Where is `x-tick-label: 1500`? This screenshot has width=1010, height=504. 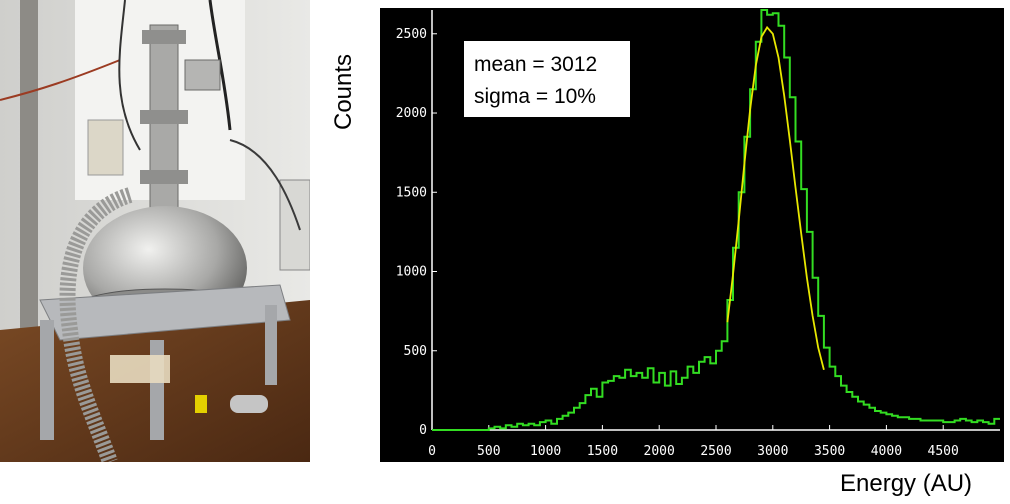
x-tick-label: 1500 is located at coordinates (602, 451).